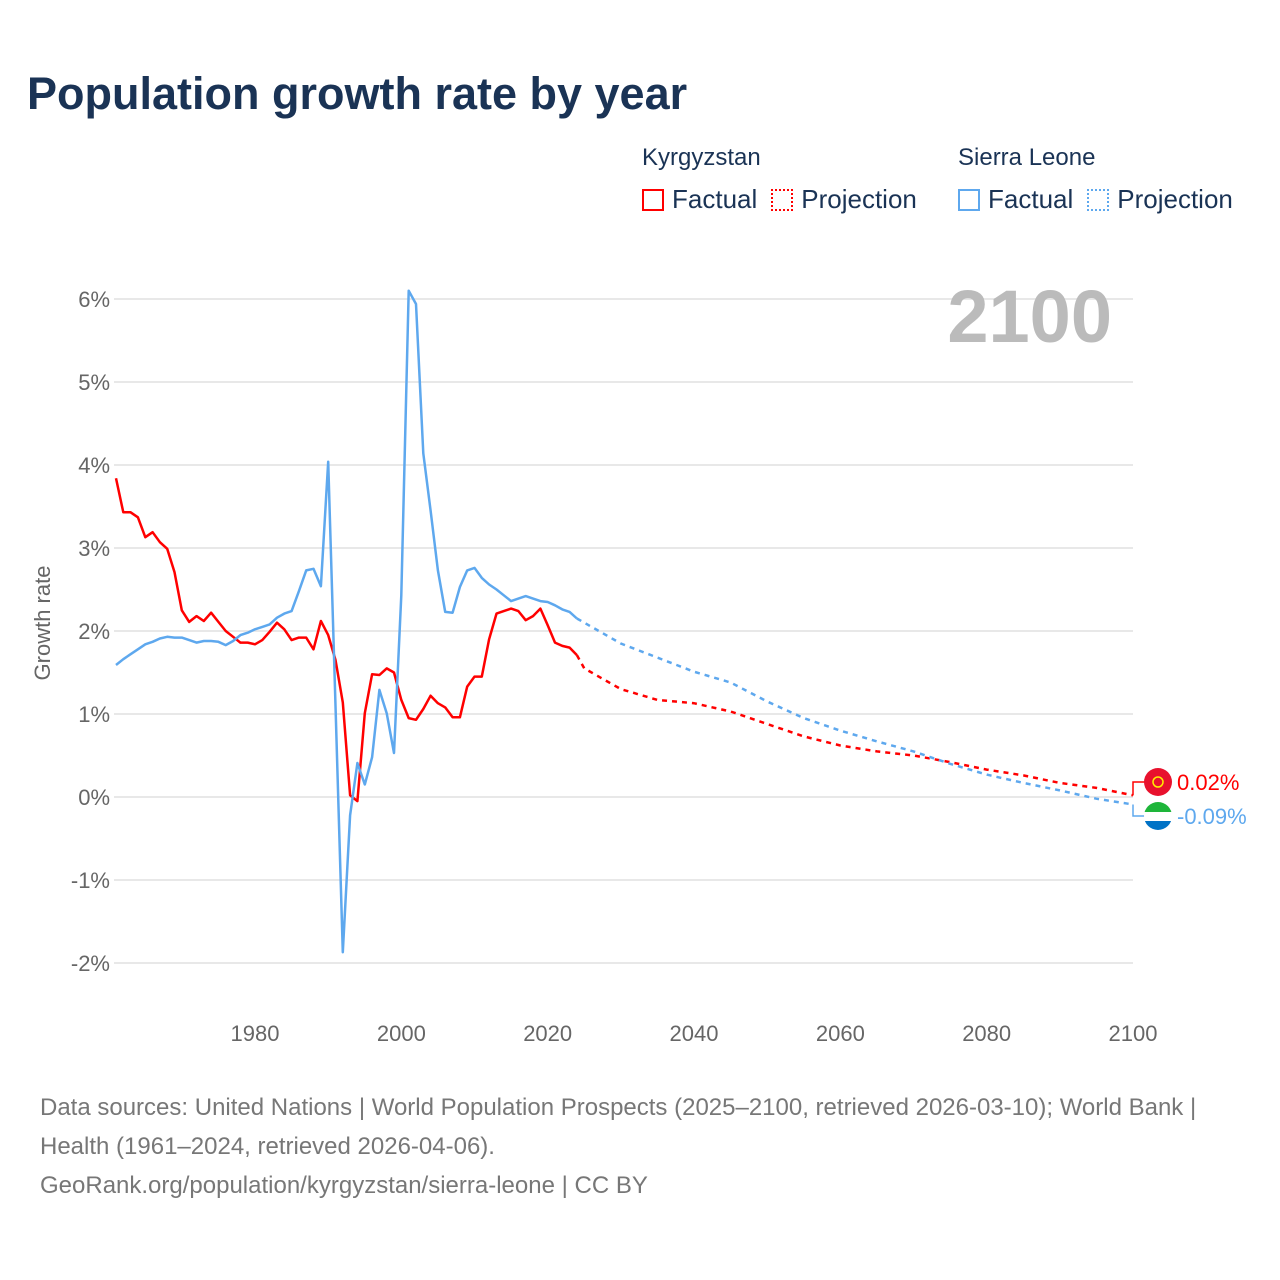 Image resolution: width=1280 pixels, height=1280 pixels. I want to click on kyrgyzstan-projection-line, so click(854, 725).